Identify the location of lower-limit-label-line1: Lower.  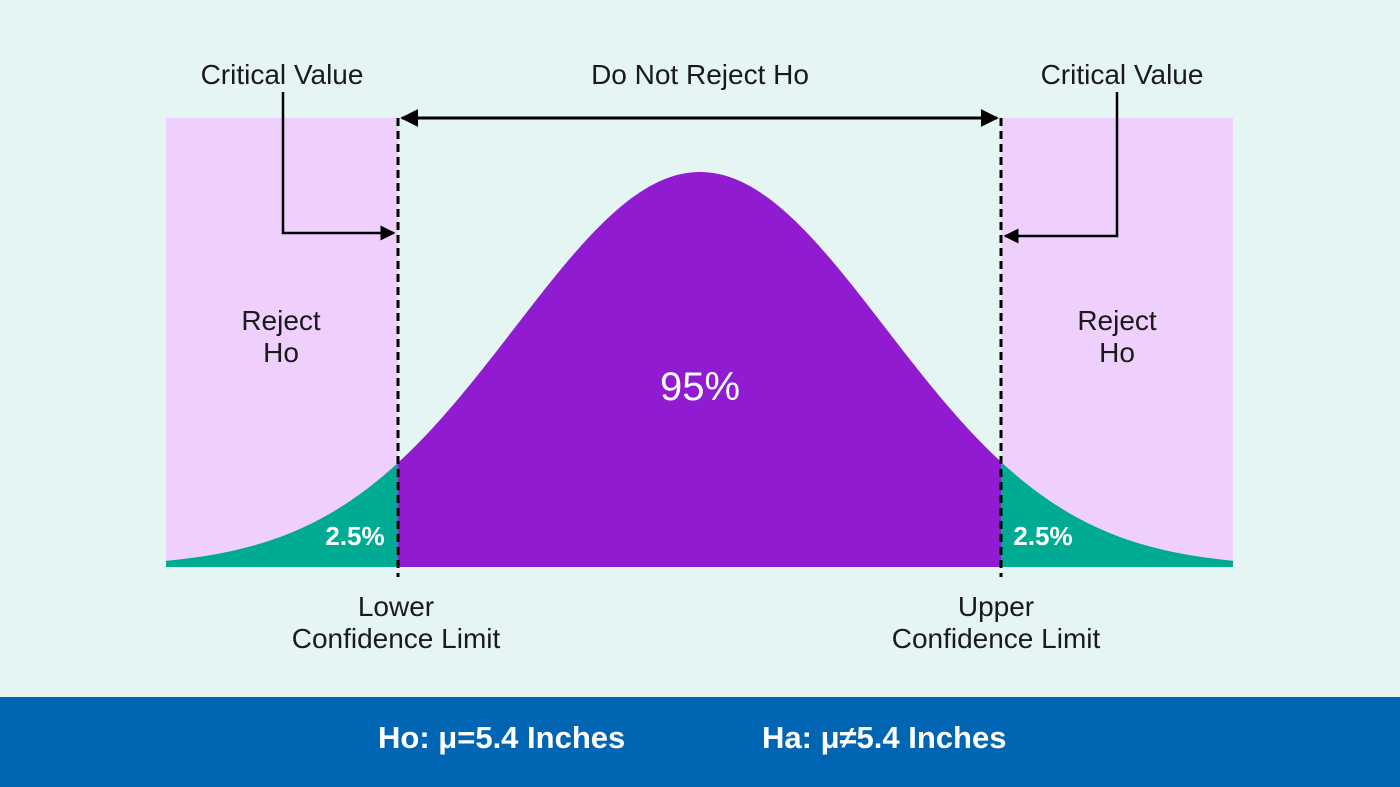
(396, 606).